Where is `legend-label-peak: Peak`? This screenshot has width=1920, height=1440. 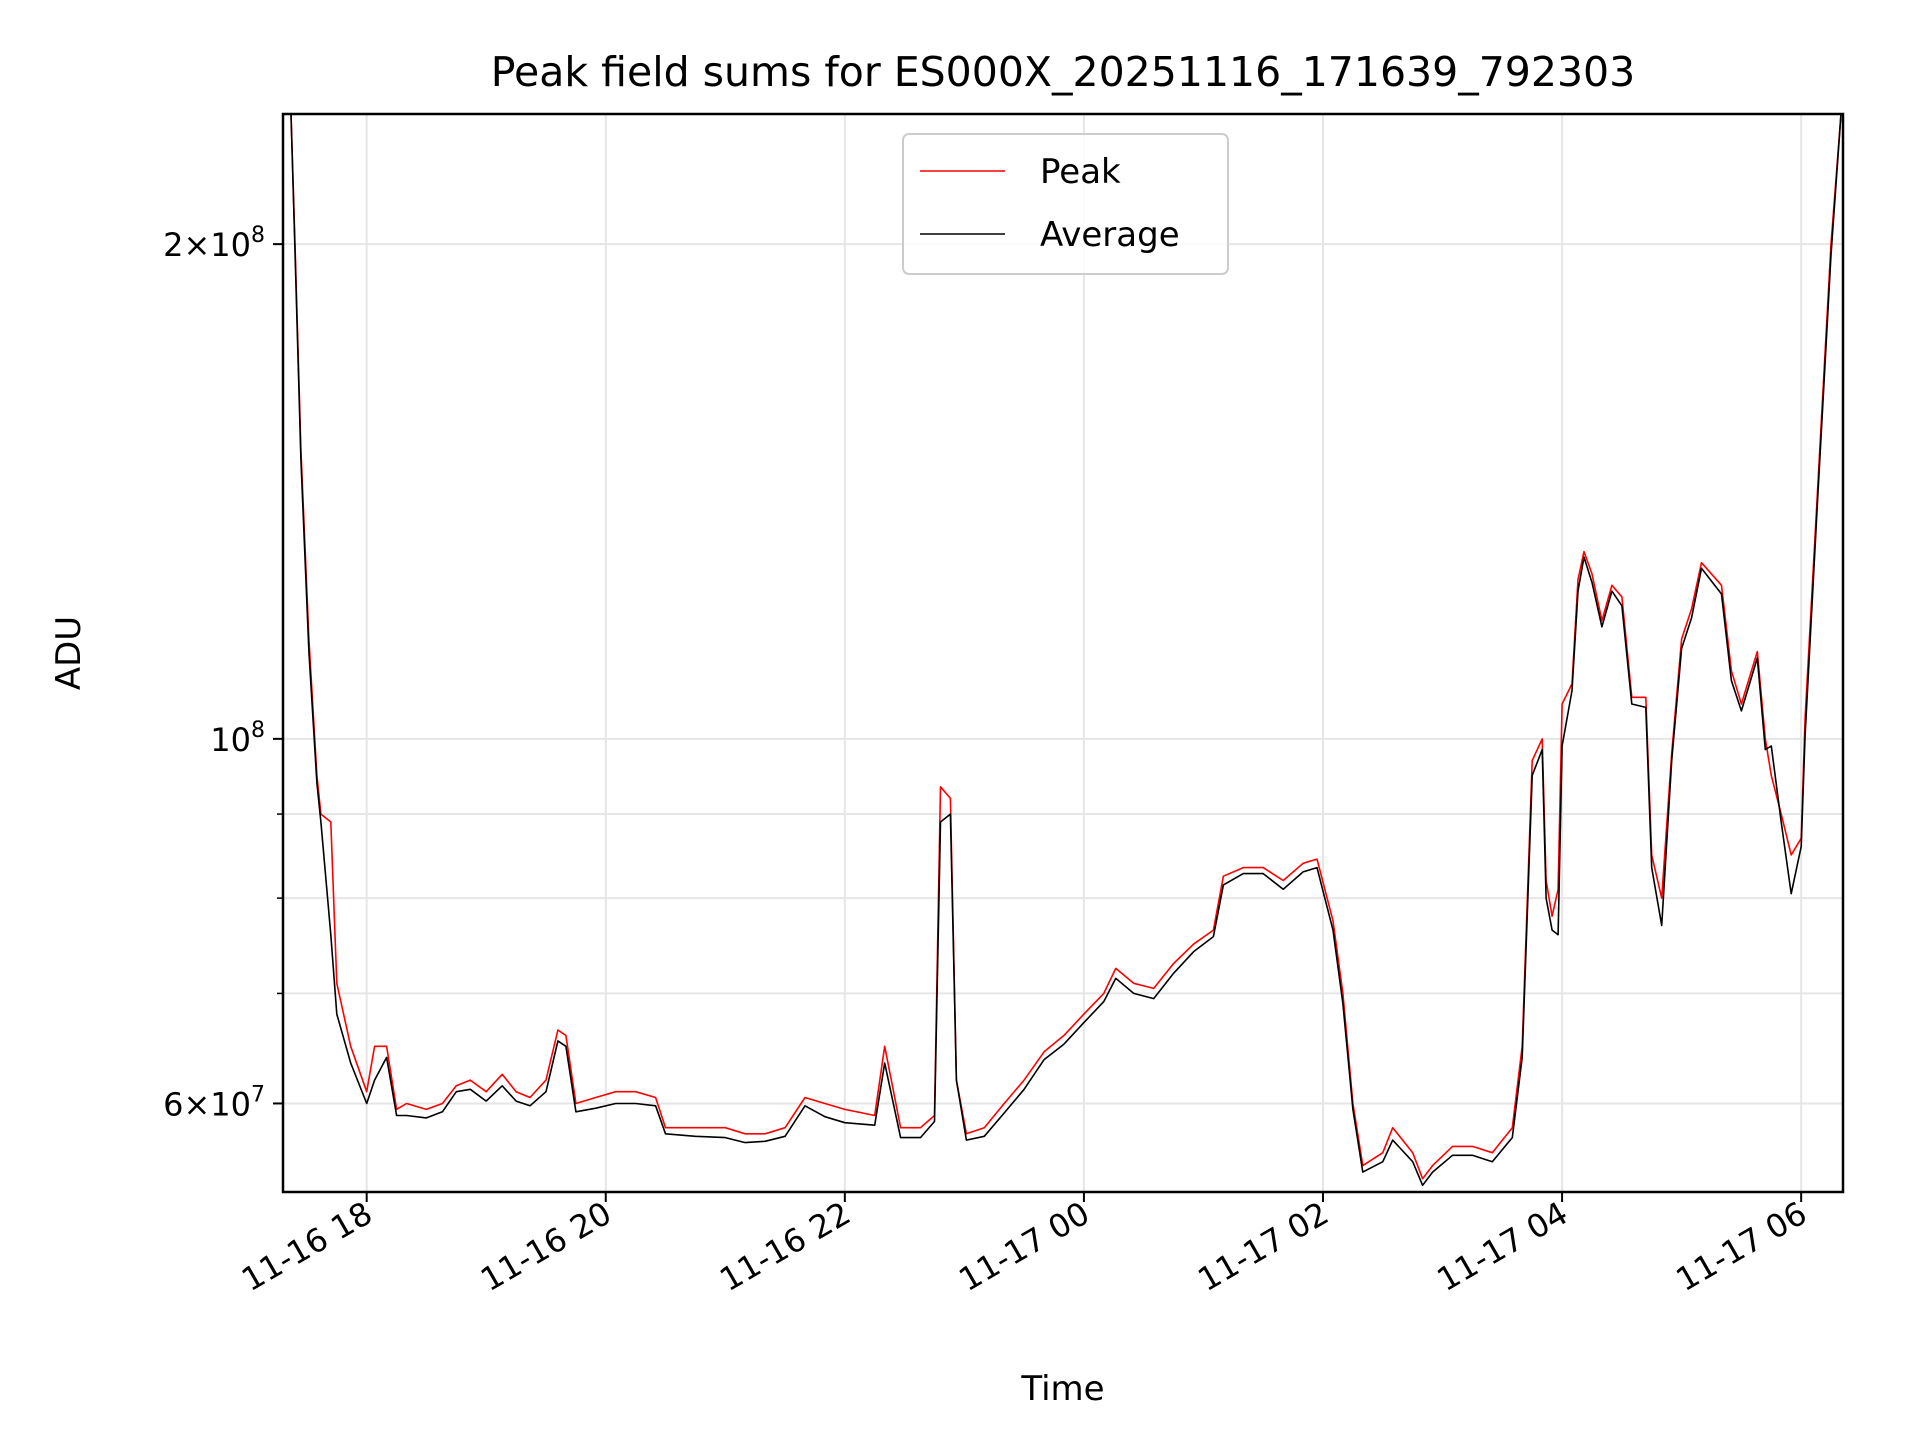 legend-label-peak: Peak is located at coordinates (1080, 172).